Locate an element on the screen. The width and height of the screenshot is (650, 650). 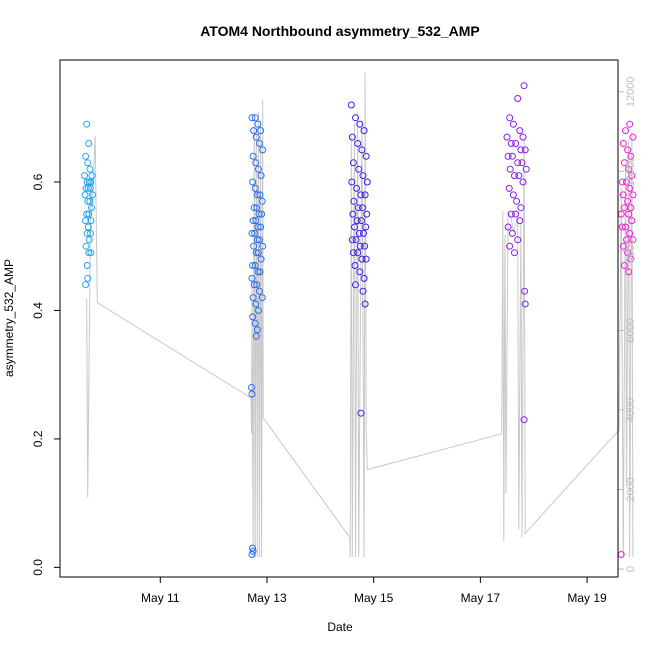
y2-tick-label: 2000 is located at coordinates (631, 489).